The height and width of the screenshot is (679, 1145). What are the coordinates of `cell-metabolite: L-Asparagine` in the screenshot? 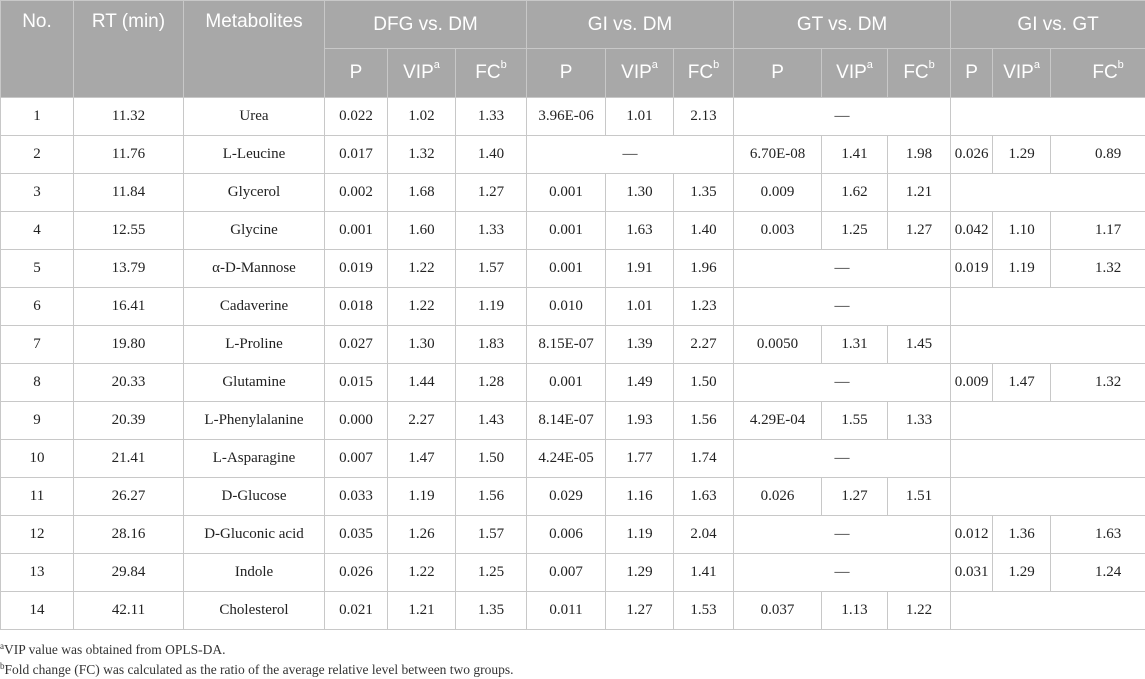 It's located at (254, 458).